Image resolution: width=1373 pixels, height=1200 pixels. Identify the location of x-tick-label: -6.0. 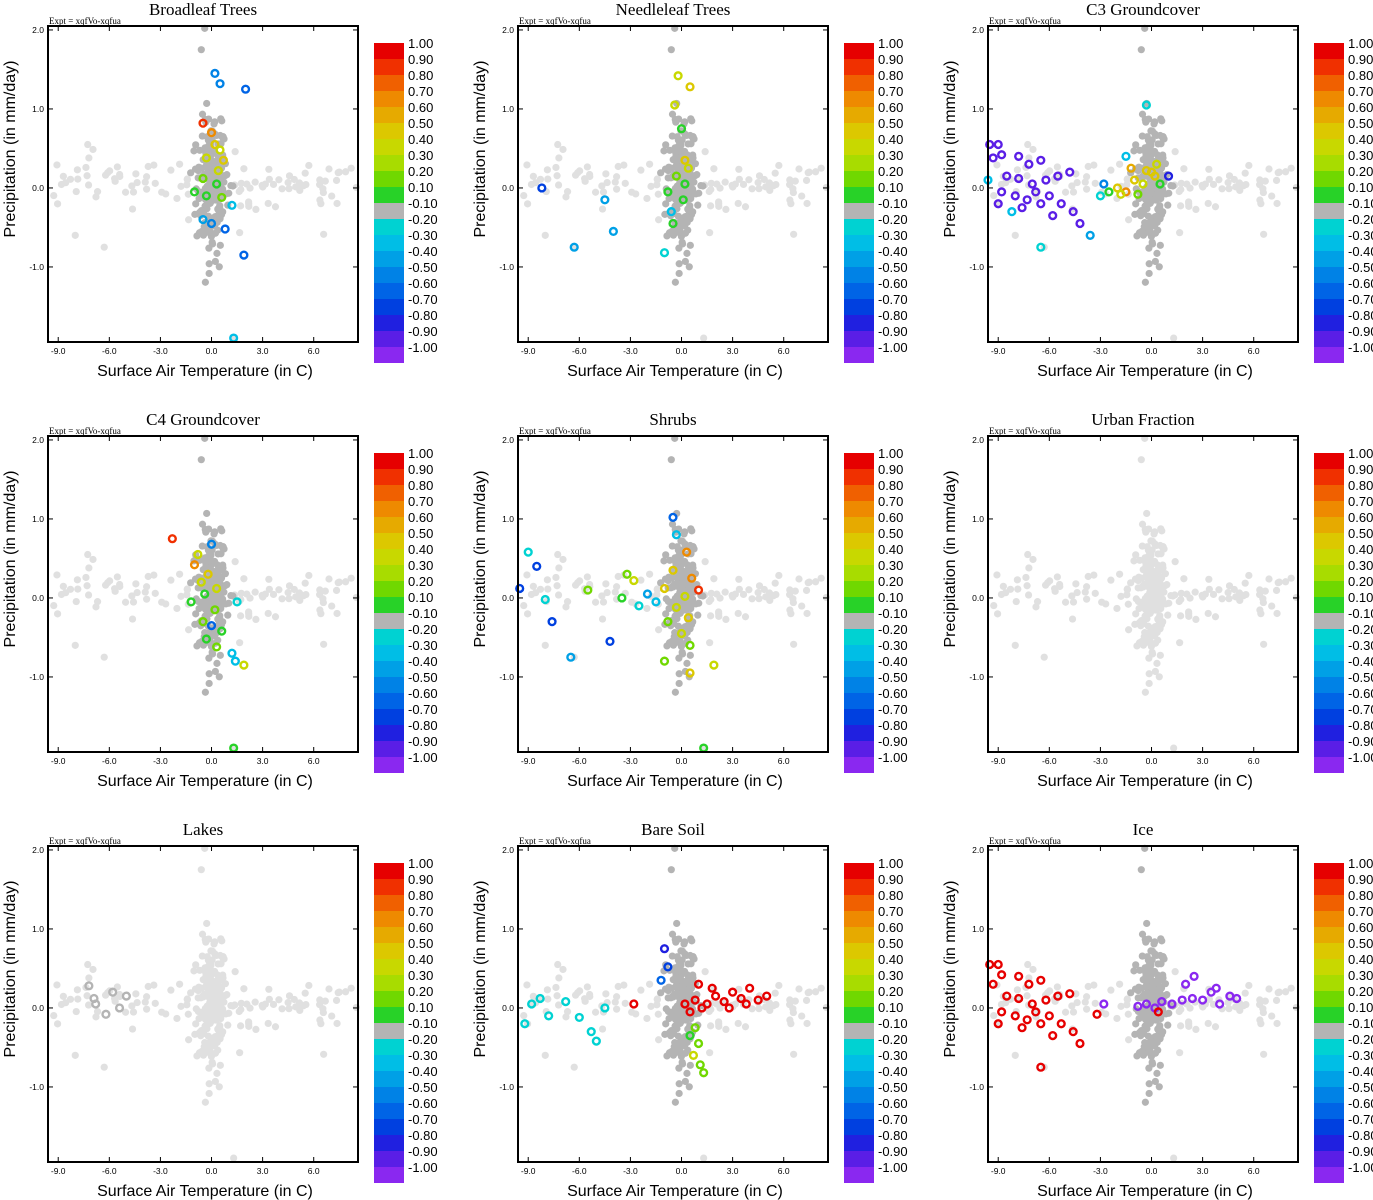
(1049, 351).